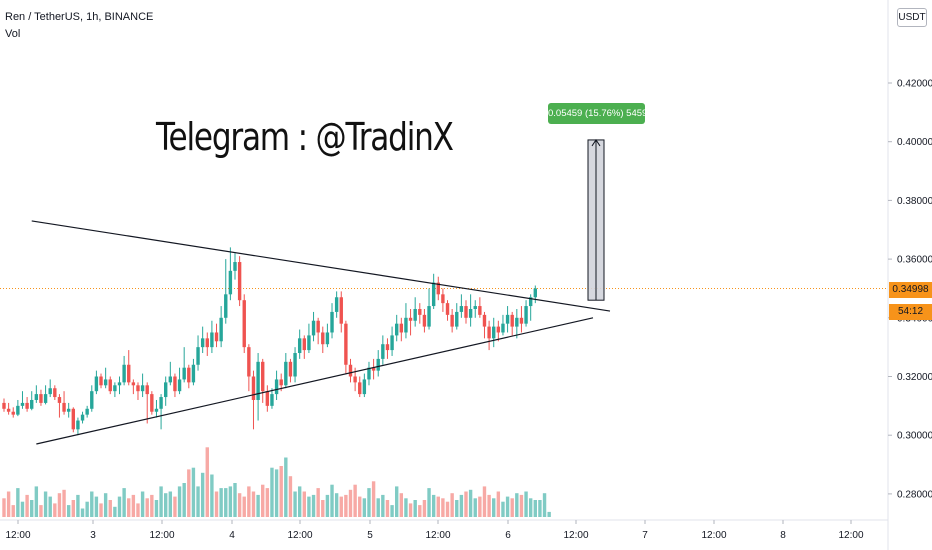  What do you see at coordinates (321, 266) in the screenshot?
I see `triangle-upper-line` at bounding box center [321, 266].